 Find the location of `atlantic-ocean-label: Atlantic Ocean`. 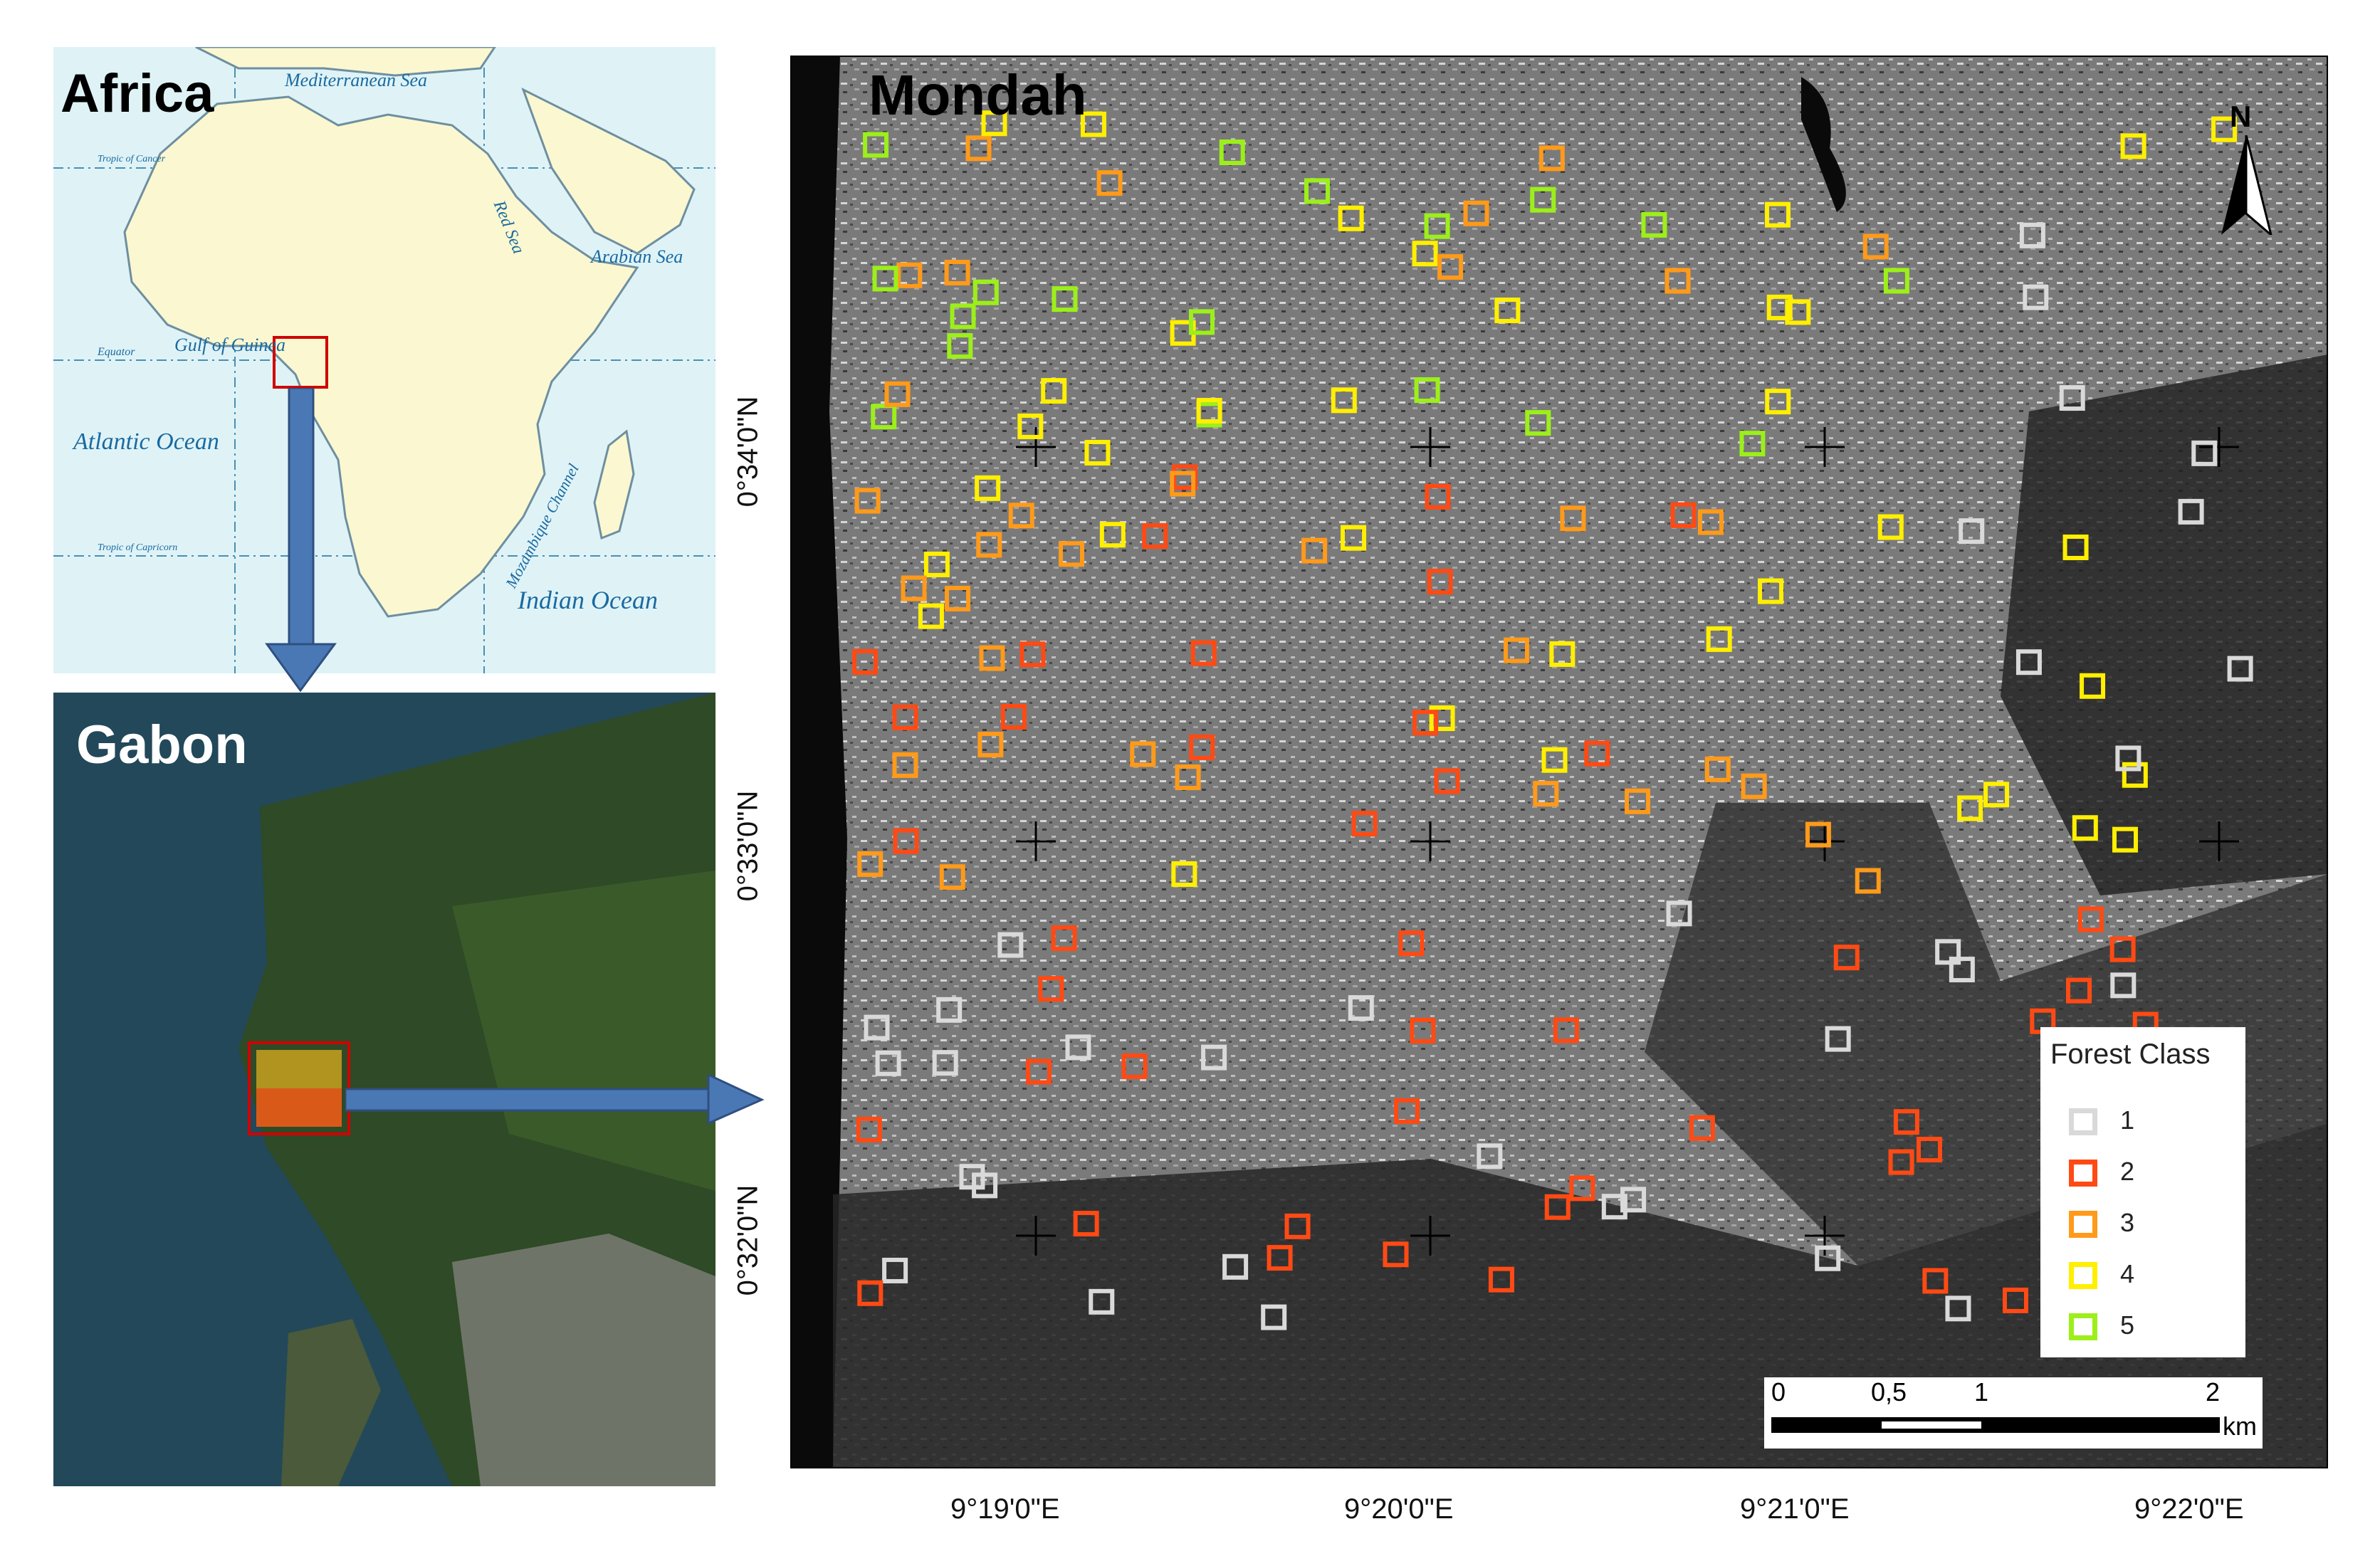

atlantic-ocean-label: Atlantic Ocean is located at coordinates (146, 442).